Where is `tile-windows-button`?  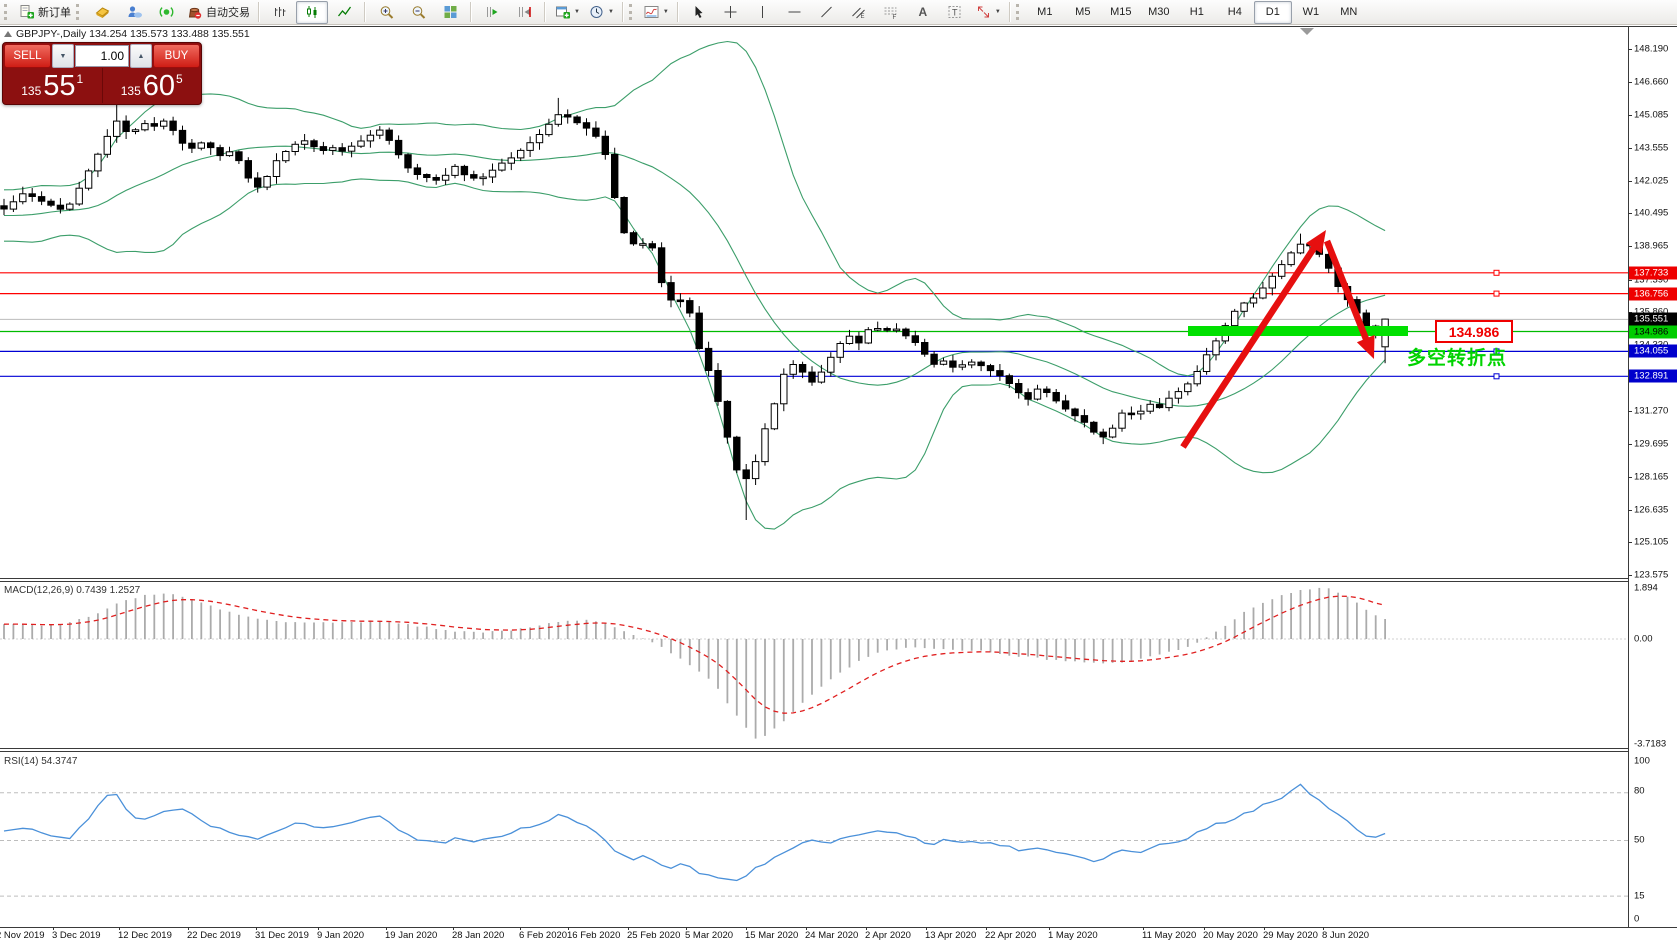 tile-windows-button is located at coordinates (450, 12).